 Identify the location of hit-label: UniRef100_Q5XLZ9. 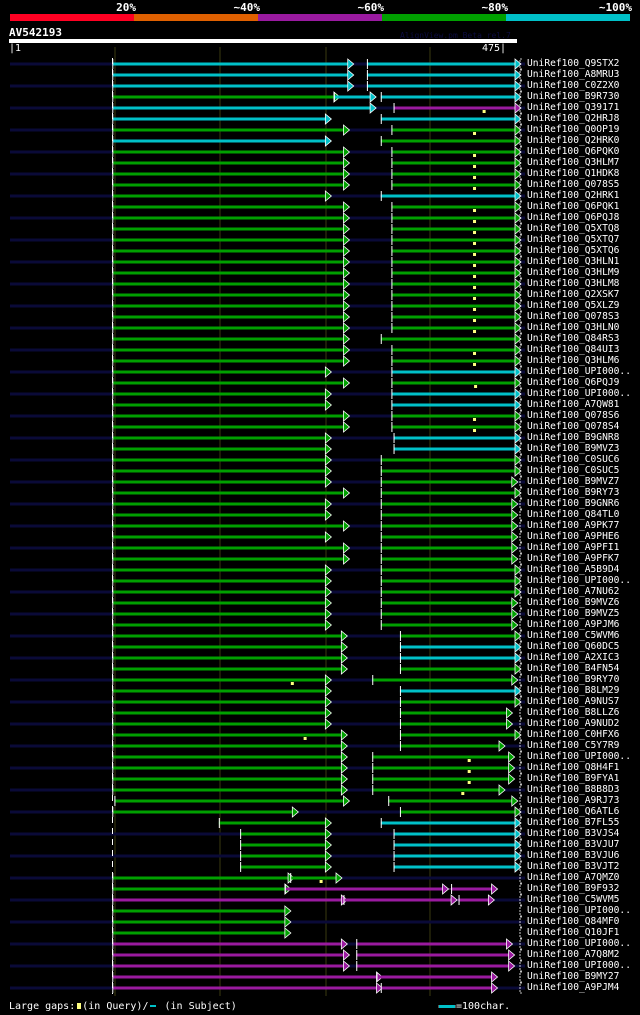
(573, 305).